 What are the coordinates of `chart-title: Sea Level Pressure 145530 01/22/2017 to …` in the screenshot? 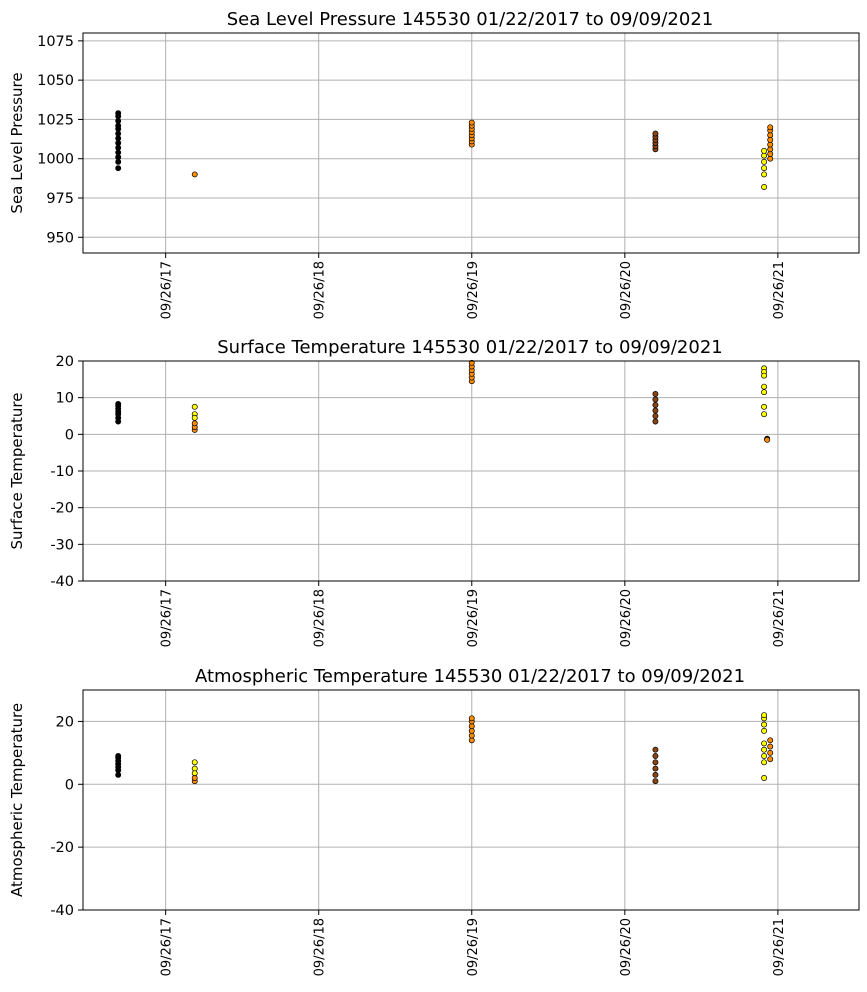 It's located at (470, 19).